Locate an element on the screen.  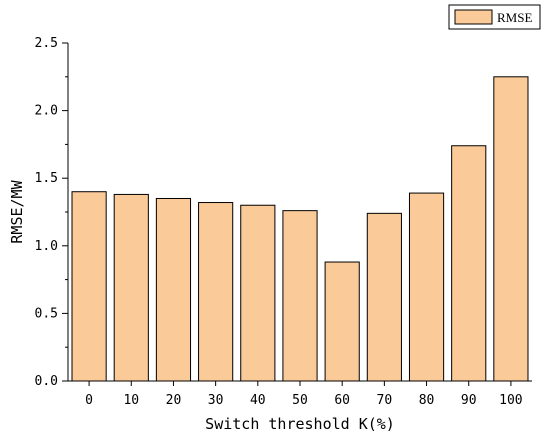
x-tick-label: 70 is located at coordinates (385, 400).